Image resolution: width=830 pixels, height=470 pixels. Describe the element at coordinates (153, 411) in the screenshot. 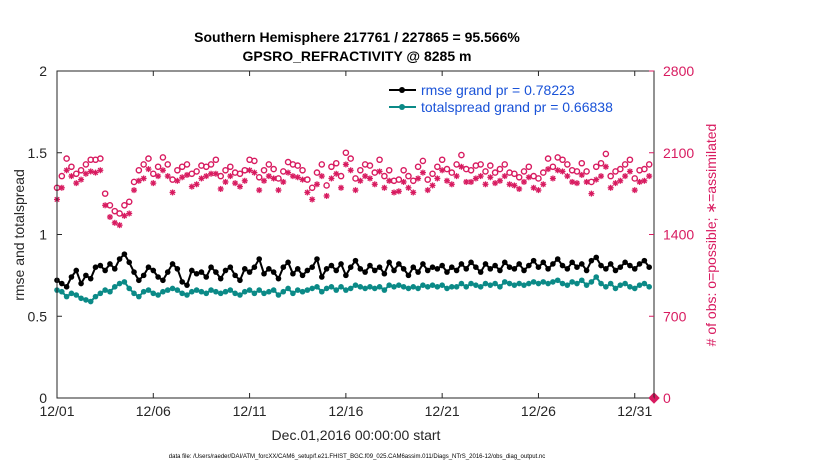

I see `x-tick-label: 12/06` at that location.